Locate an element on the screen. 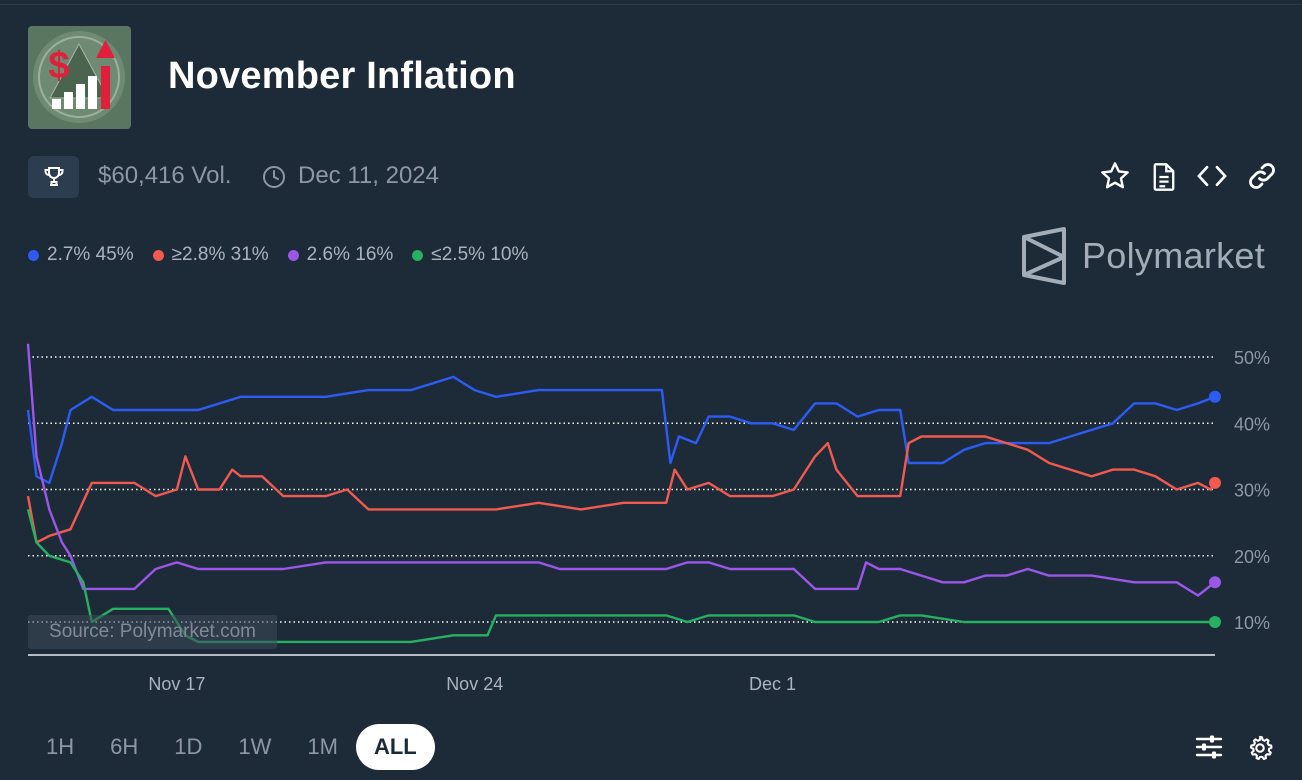 Image resolution: width=1302 pixels, height=780 pixels. chart-legend: 2.7% 45% ≥2.8% 31% 2.6% 16% ≤2.5% 10% is located at coordinates (287, 255).